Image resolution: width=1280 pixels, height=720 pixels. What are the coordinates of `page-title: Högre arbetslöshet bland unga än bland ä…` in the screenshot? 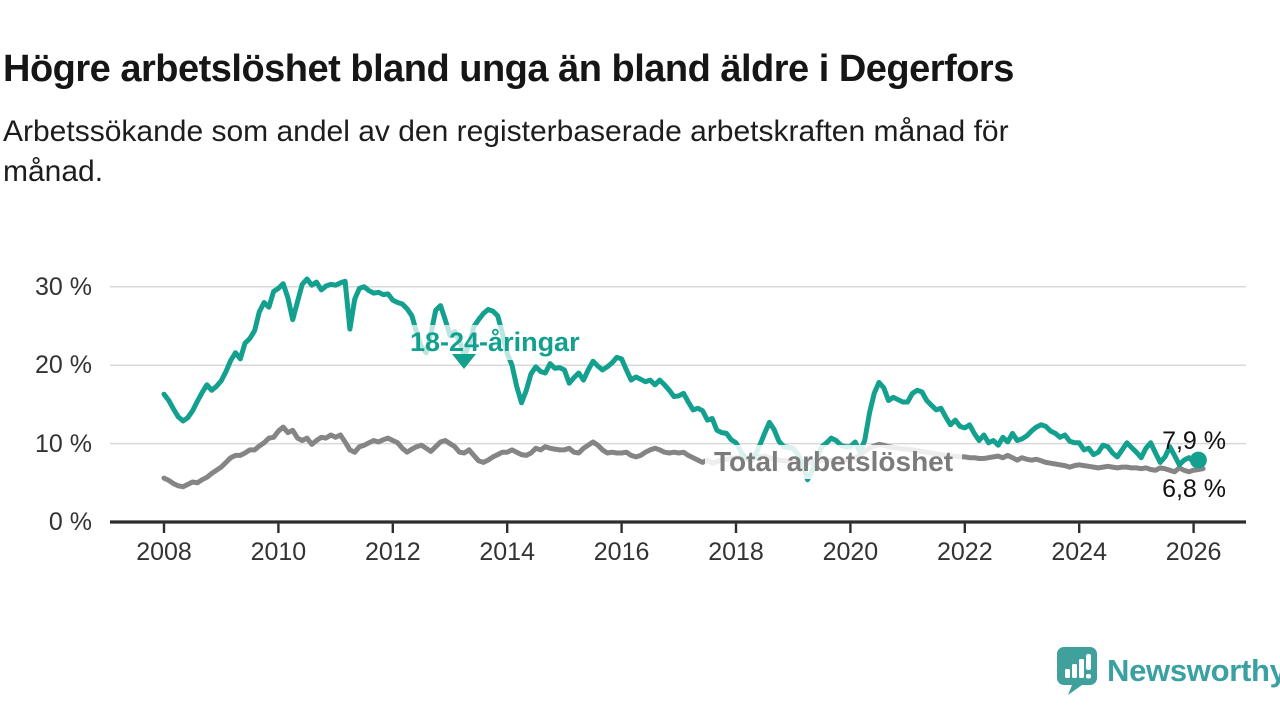 It's located at (508, 69).